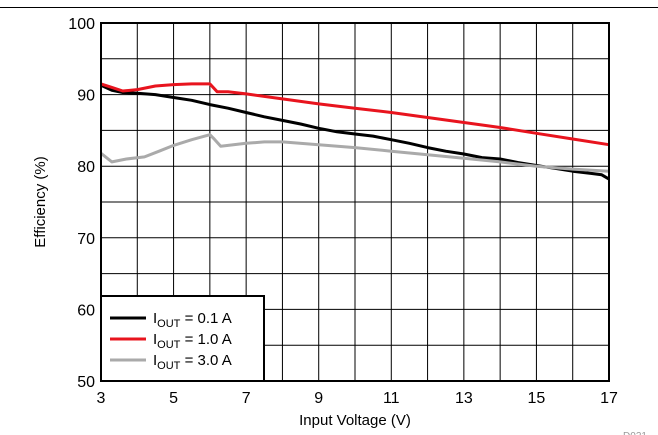 The image size is (658, 435). Describe the element at coordinates (464, 398) in the screenshot. I see `x-tick-label: 13` at that location.